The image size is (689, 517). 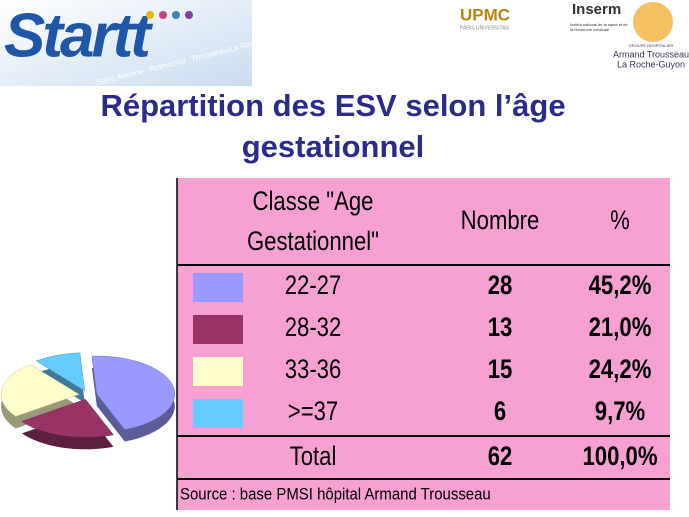 I want to click on class-label: >=37, so click(x=313, y=412).